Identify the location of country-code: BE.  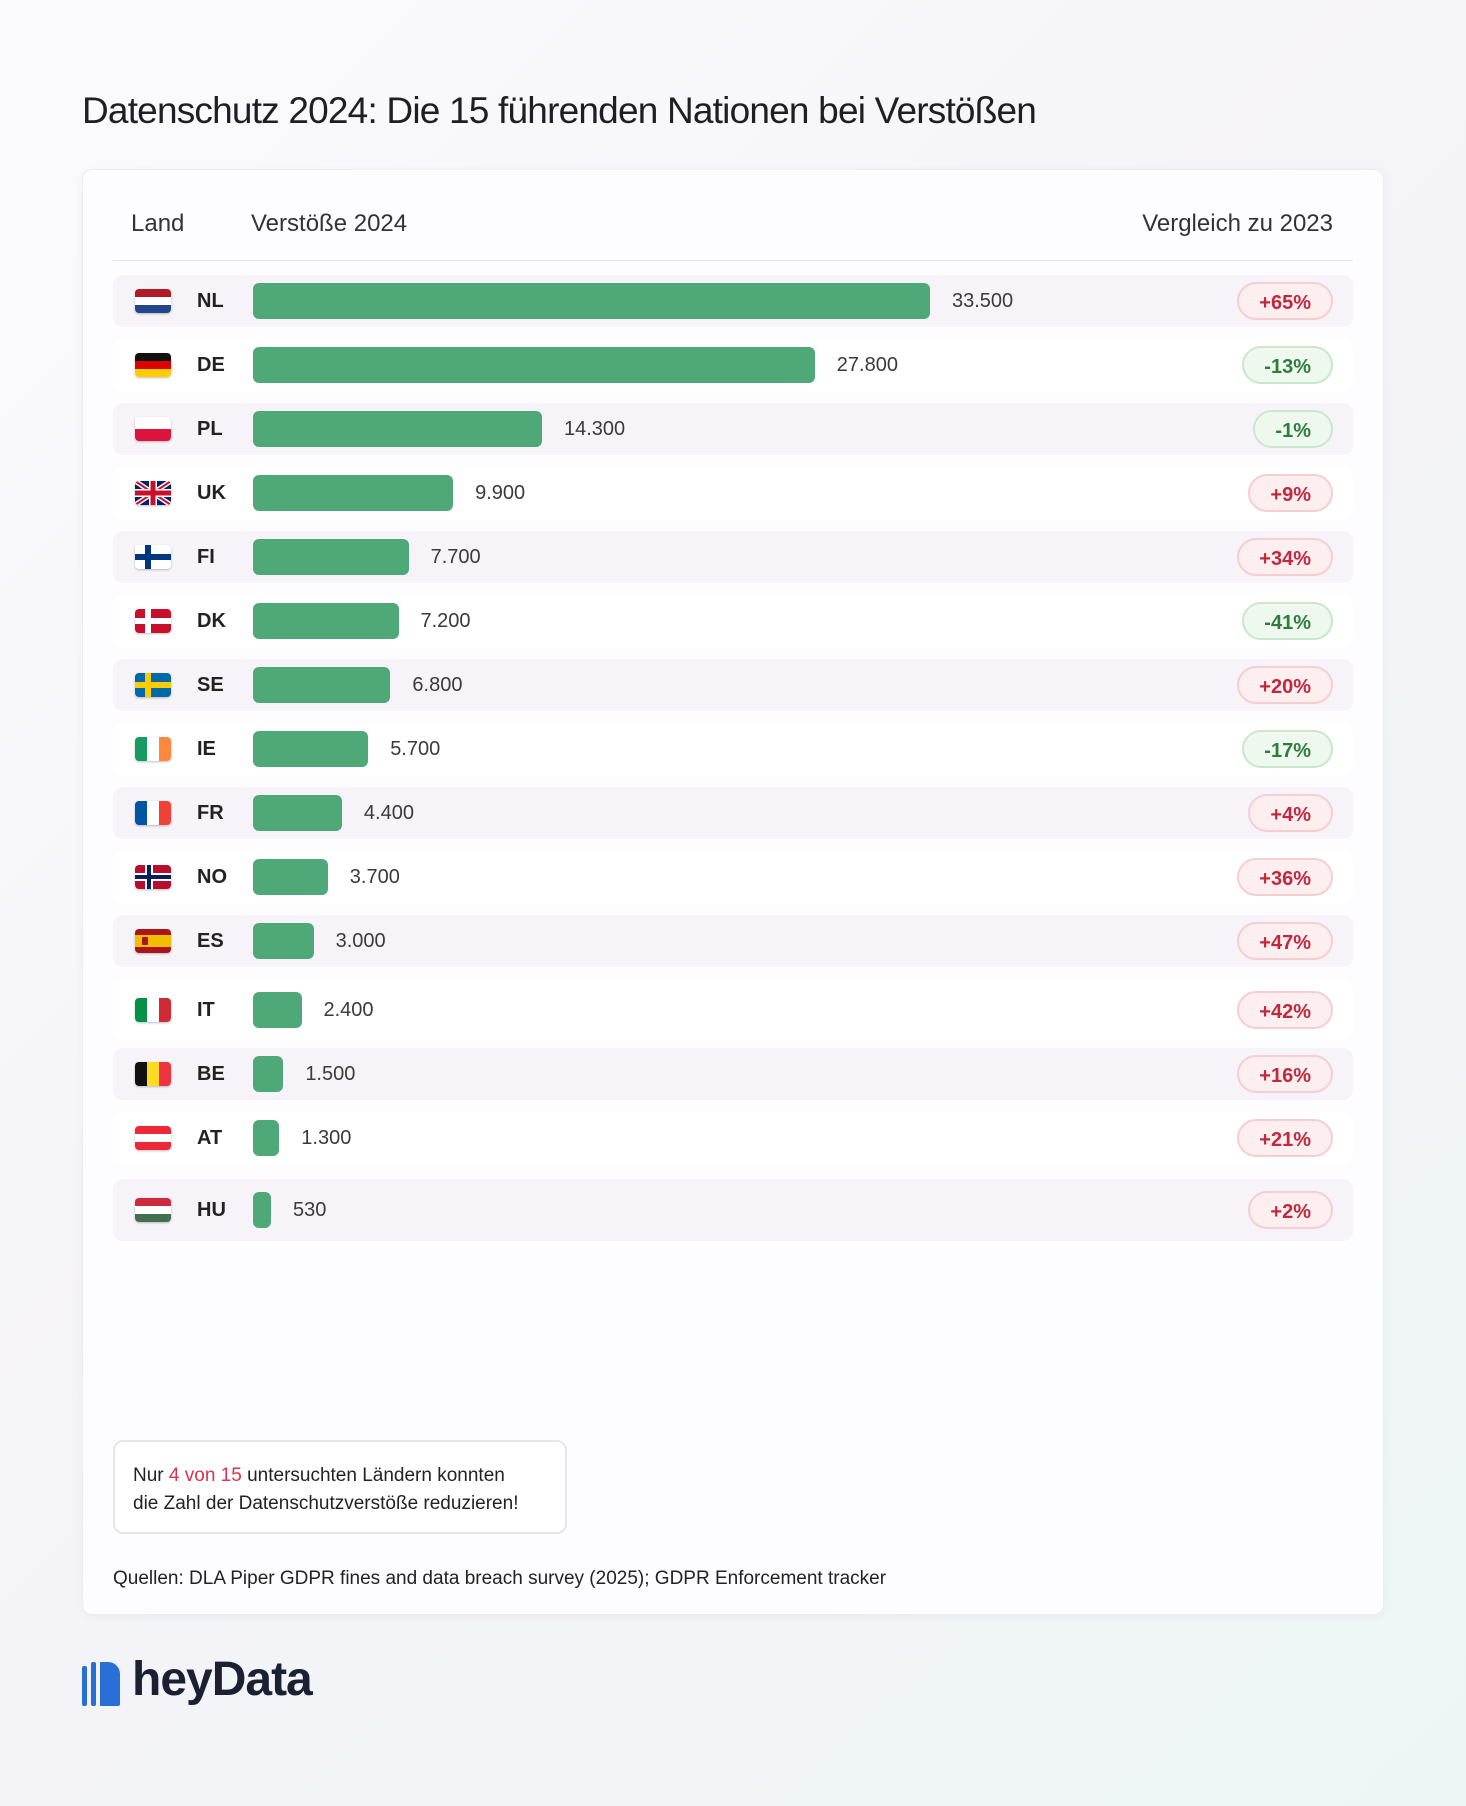
(211, 1074).